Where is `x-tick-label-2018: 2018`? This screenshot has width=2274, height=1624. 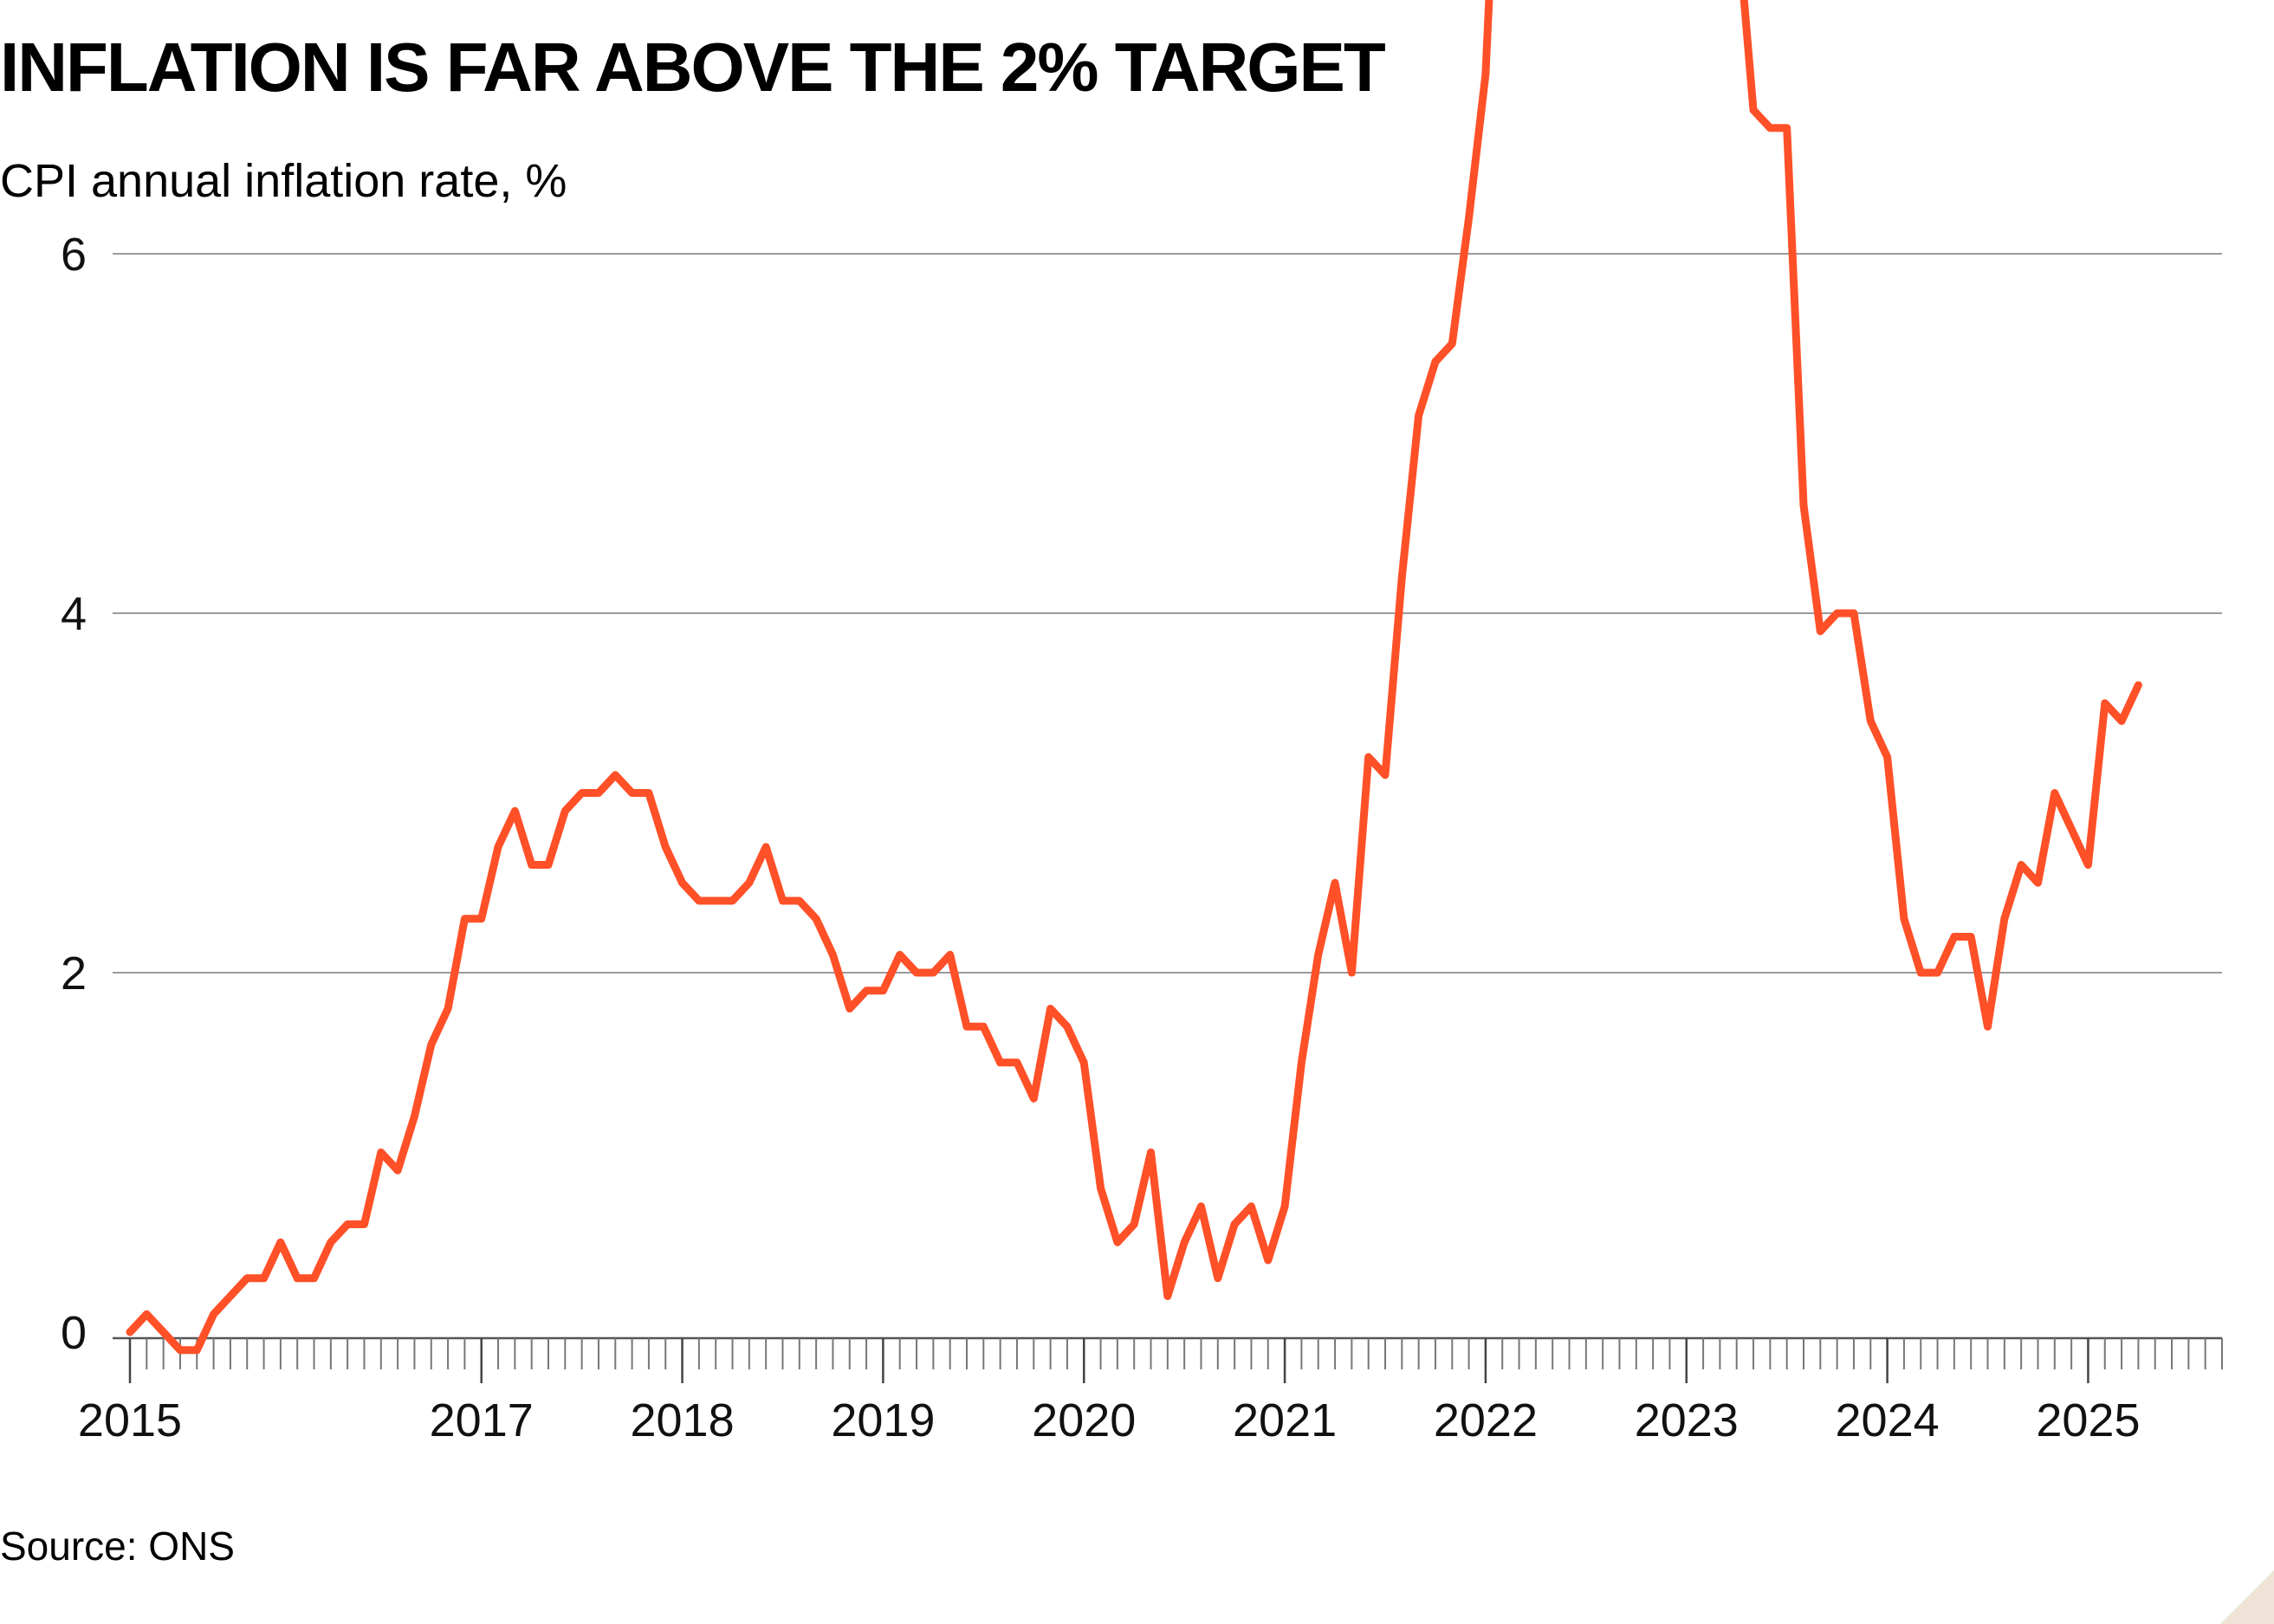
x-tick-label-2018: 2018 is located at coordinates (682, 1420).